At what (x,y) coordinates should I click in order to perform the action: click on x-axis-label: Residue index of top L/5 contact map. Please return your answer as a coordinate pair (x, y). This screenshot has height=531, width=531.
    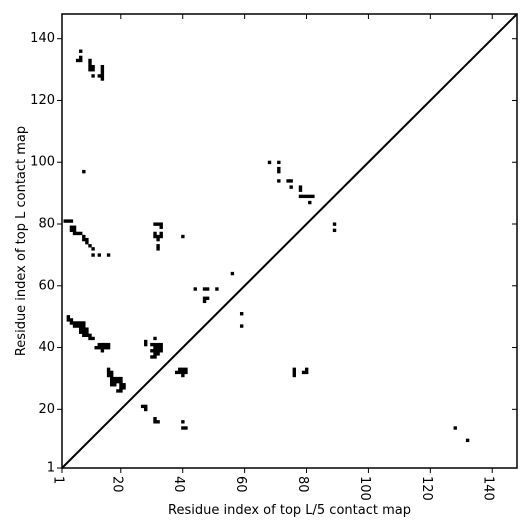
    Looking at the image, I should click on (289, 510).